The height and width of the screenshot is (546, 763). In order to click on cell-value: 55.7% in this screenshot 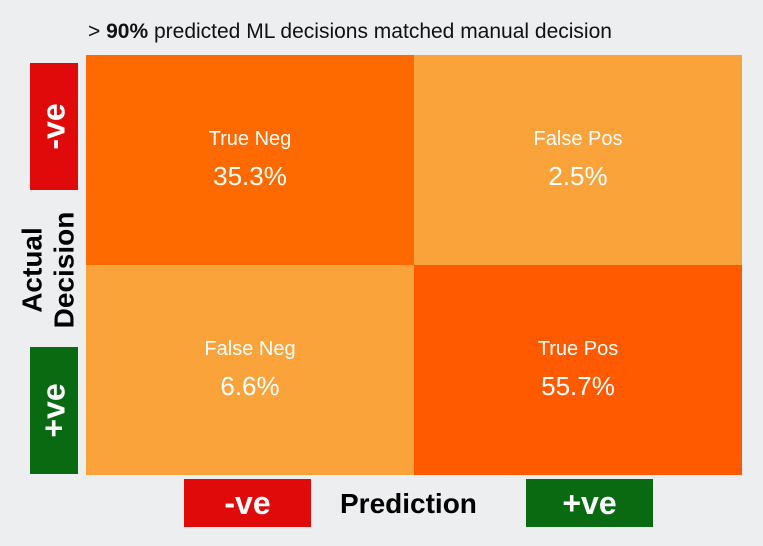, I will do `click(578, 386)`.